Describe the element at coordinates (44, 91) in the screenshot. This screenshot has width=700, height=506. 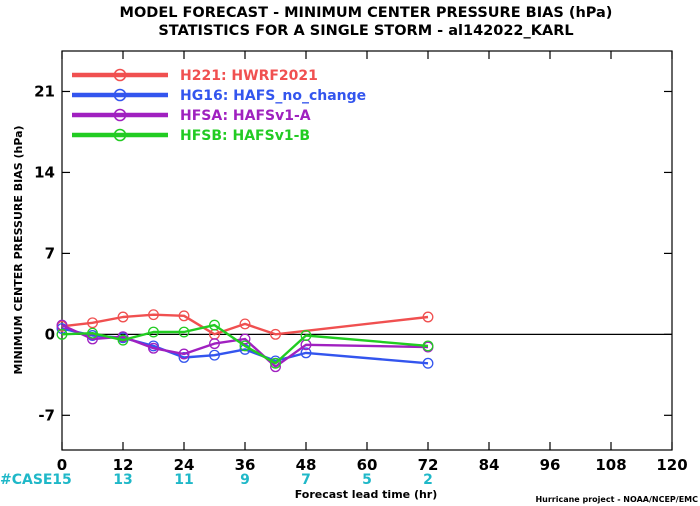
I see `y-tick-label: 21` at that location.